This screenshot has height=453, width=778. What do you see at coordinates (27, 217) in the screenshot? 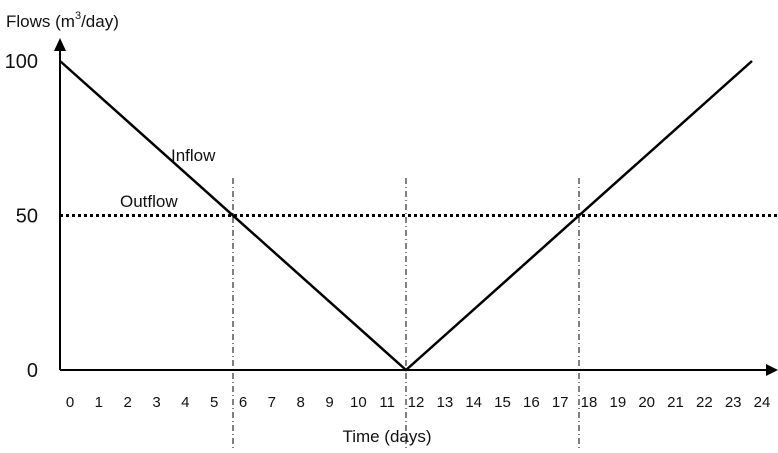
I see `y-tick-label: 50` at bounding box center [27, 217].